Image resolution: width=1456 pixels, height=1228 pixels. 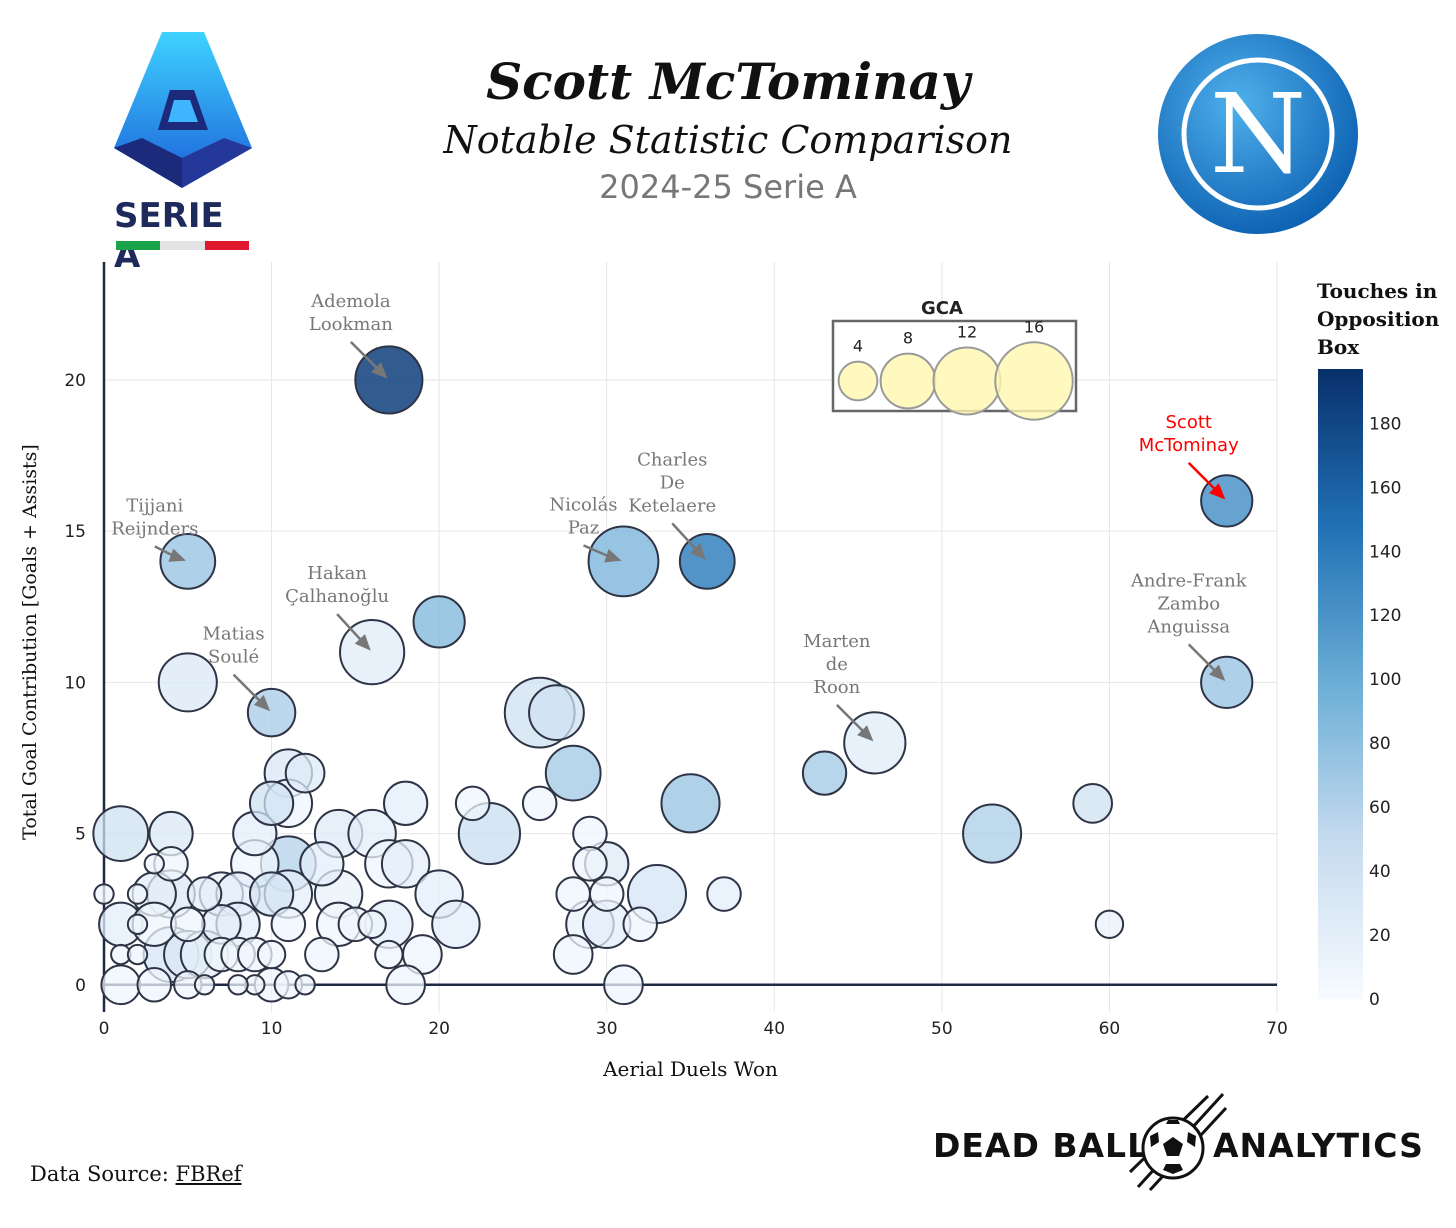 I want to click on brand-left: DEAD BALL, so click(x=1041, y=1145).